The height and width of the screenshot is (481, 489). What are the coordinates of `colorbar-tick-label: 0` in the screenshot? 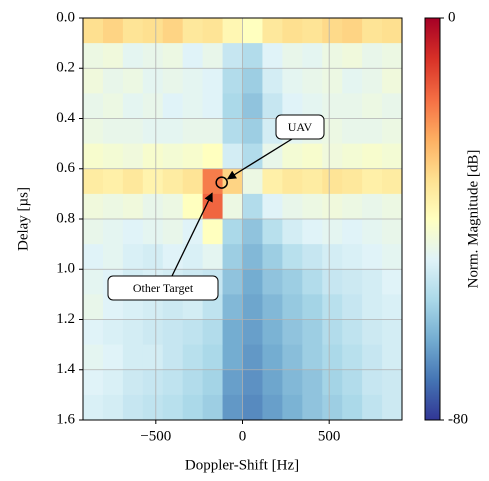 It's located at (452, 17).